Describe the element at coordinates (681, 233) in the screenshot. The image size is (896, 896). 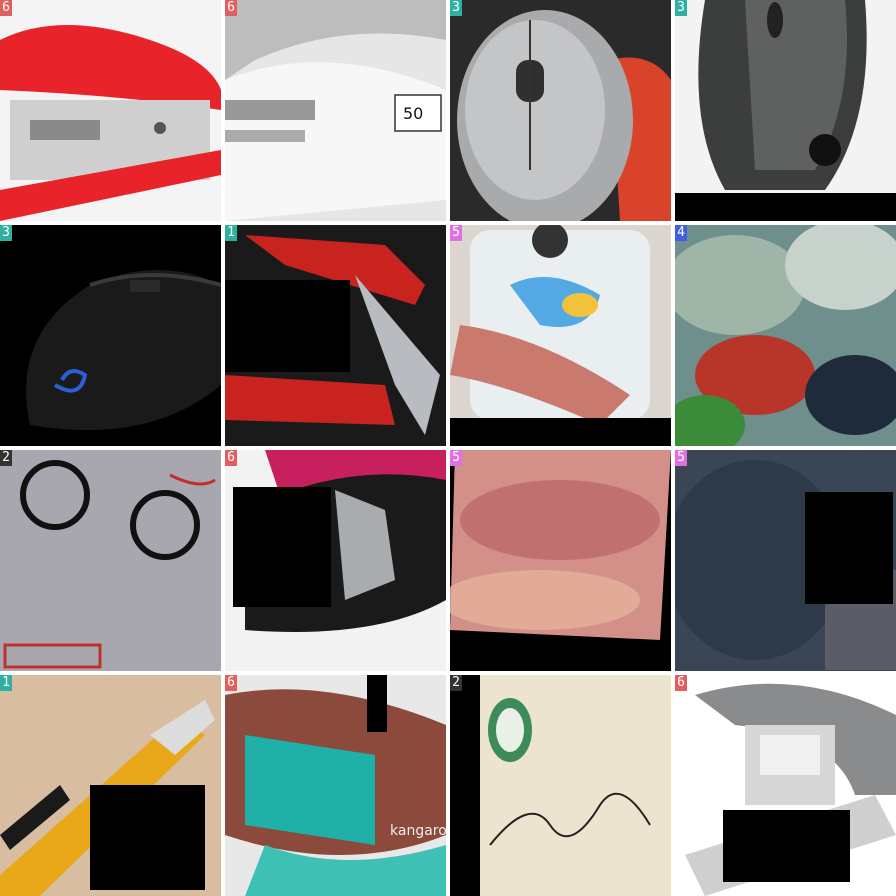
I see `tile-label: 4` at that location.